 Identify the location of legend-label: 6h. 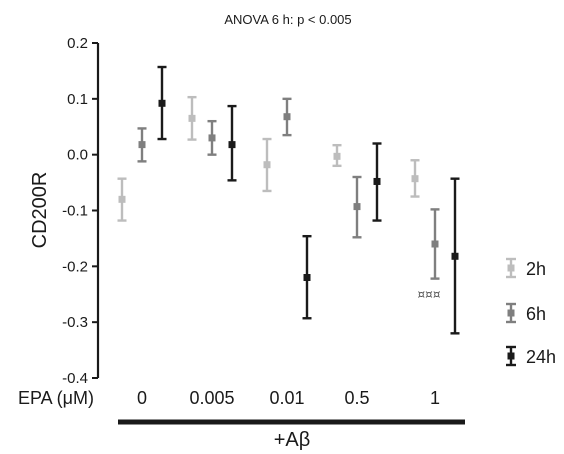
(536, 314).